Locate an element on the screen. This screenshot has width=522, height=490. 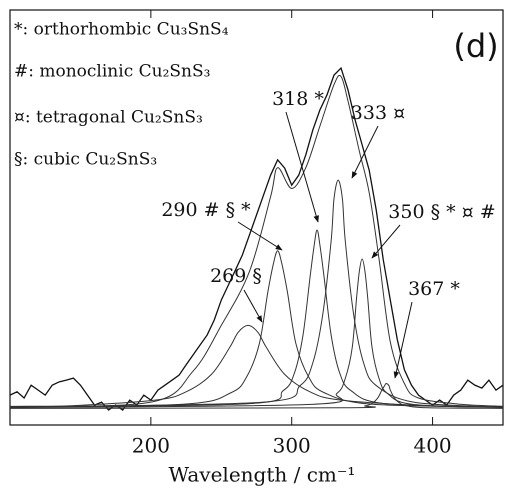
legend-note: #: monoclinic Cu₂SnS₃ is located at coordinates (112, 72).